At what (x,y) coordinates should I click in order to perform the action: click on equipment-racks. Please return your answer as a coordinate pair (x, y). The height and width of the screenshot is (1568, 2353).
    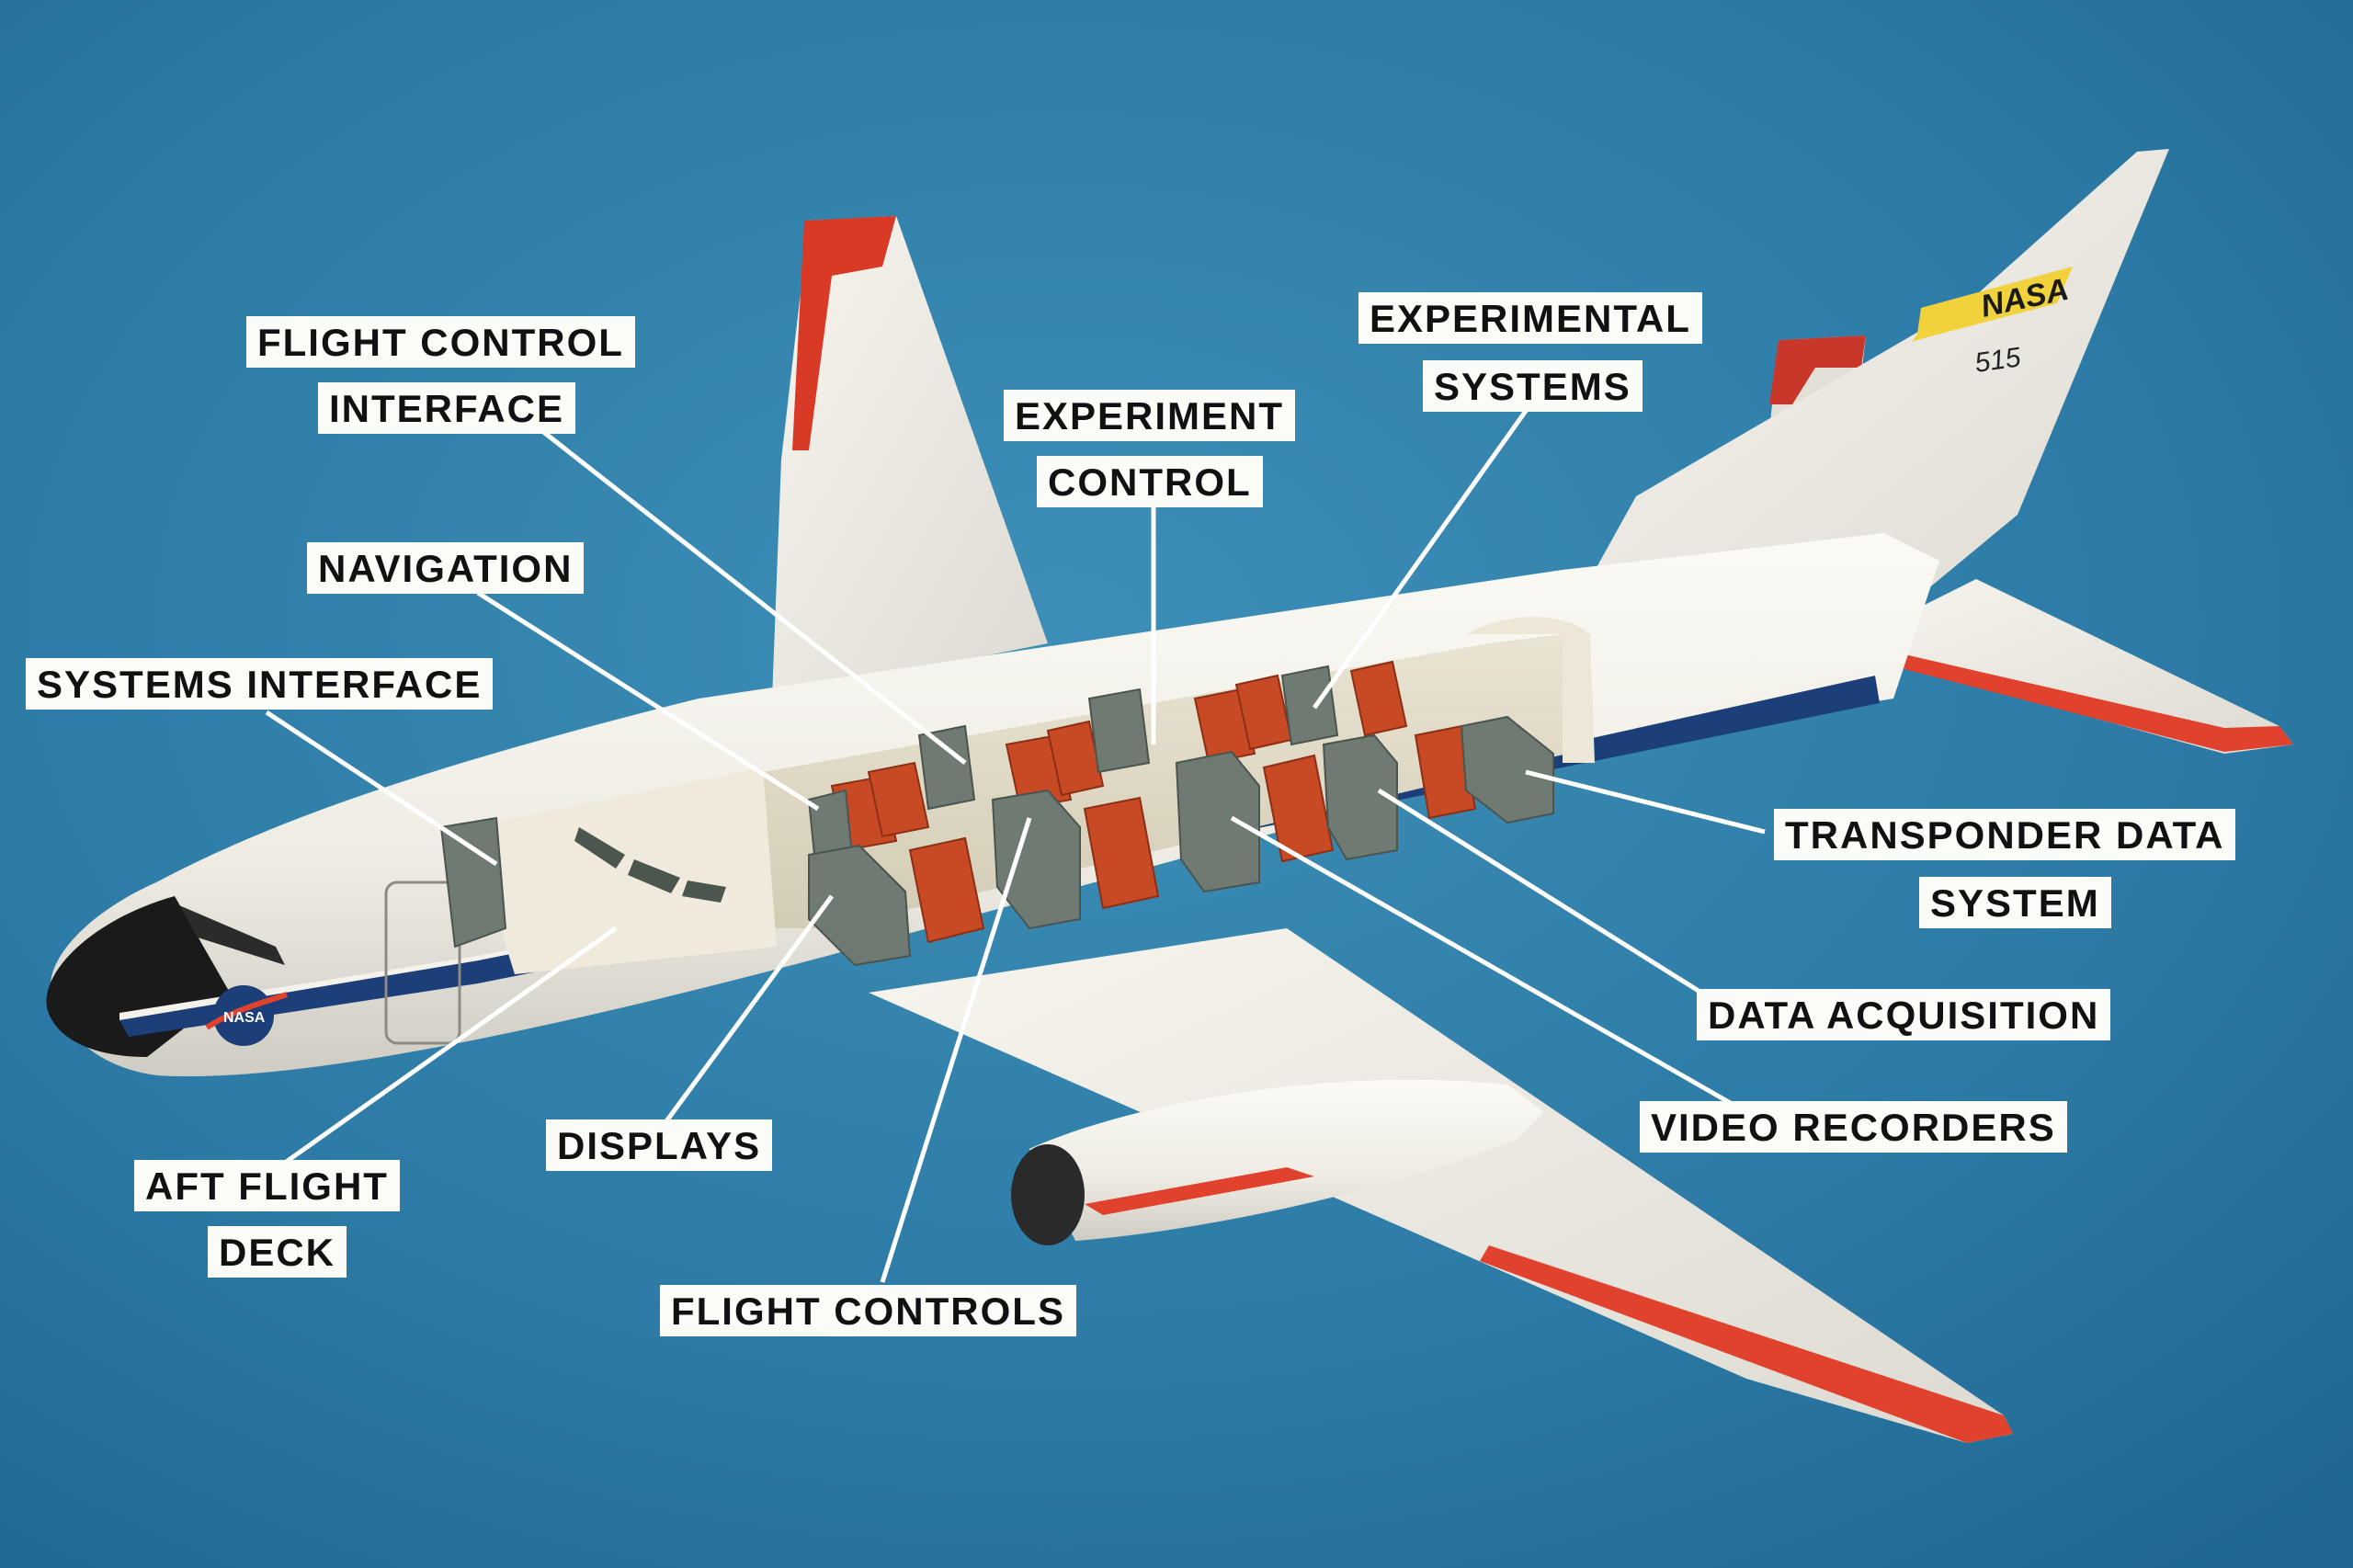
    Looking at the image, I should click on (996, 816).